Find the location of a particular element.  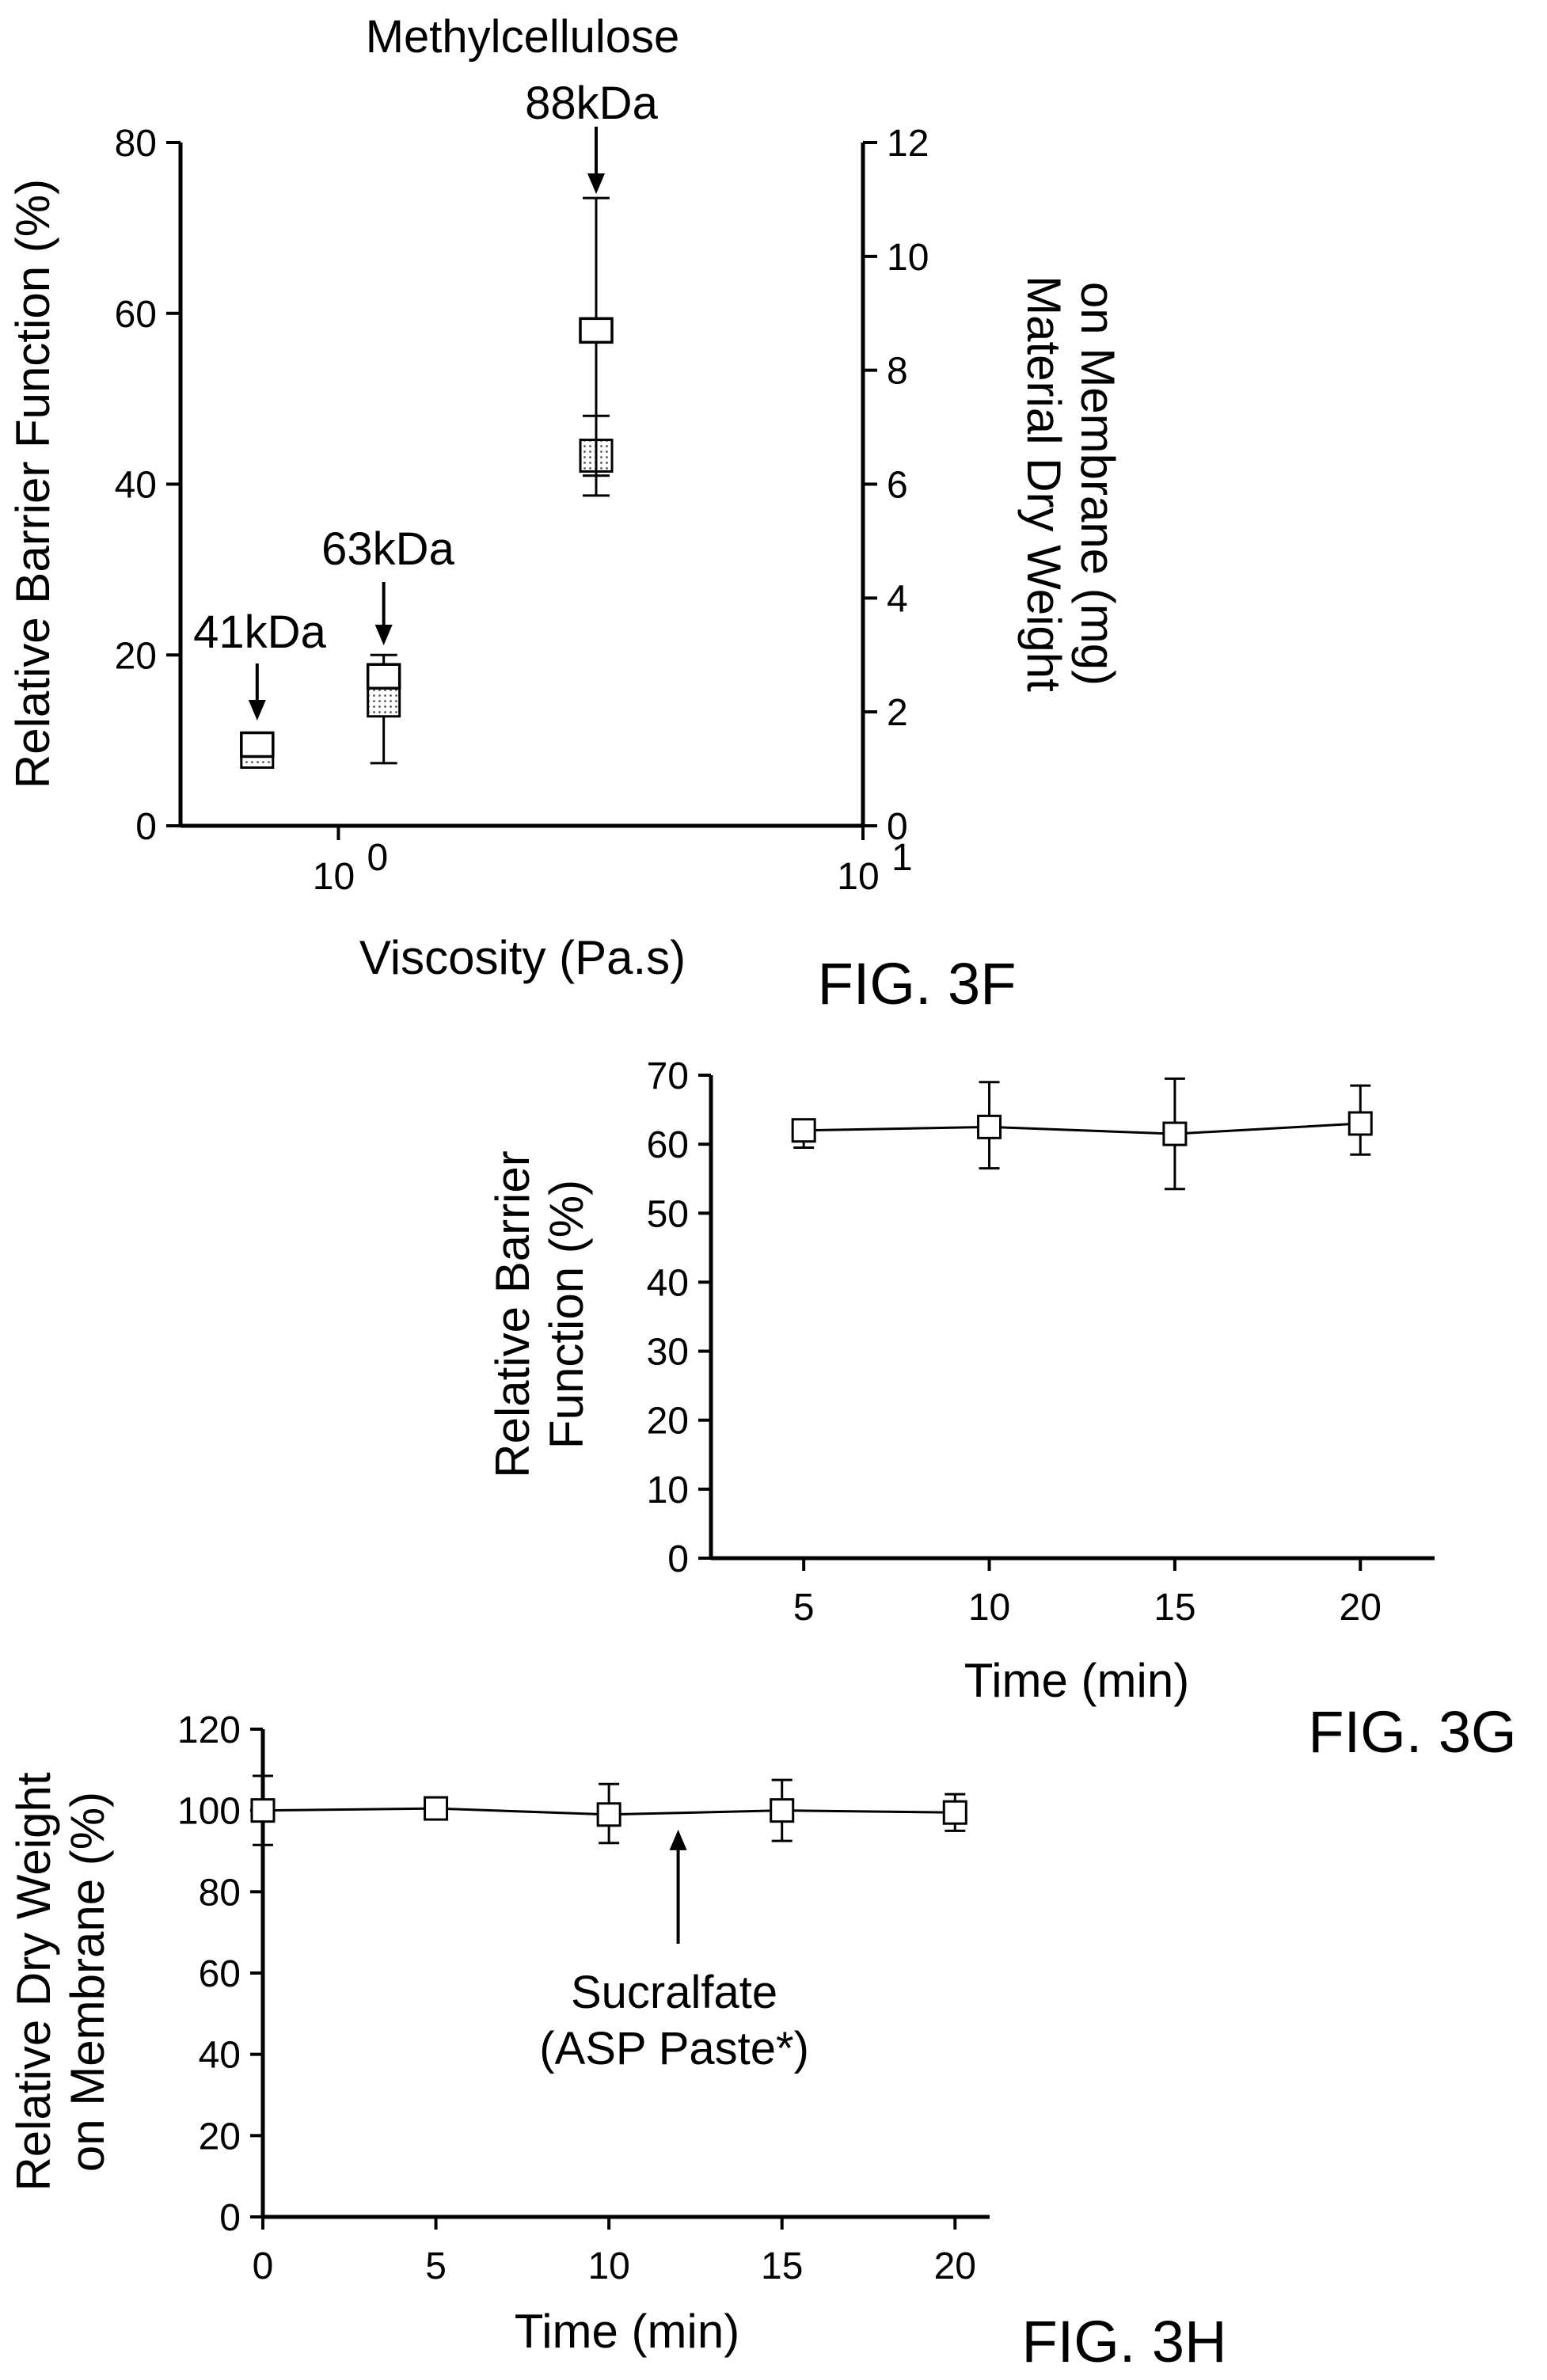

y2-tick-label: 0 is located at coordinates (898, 827).